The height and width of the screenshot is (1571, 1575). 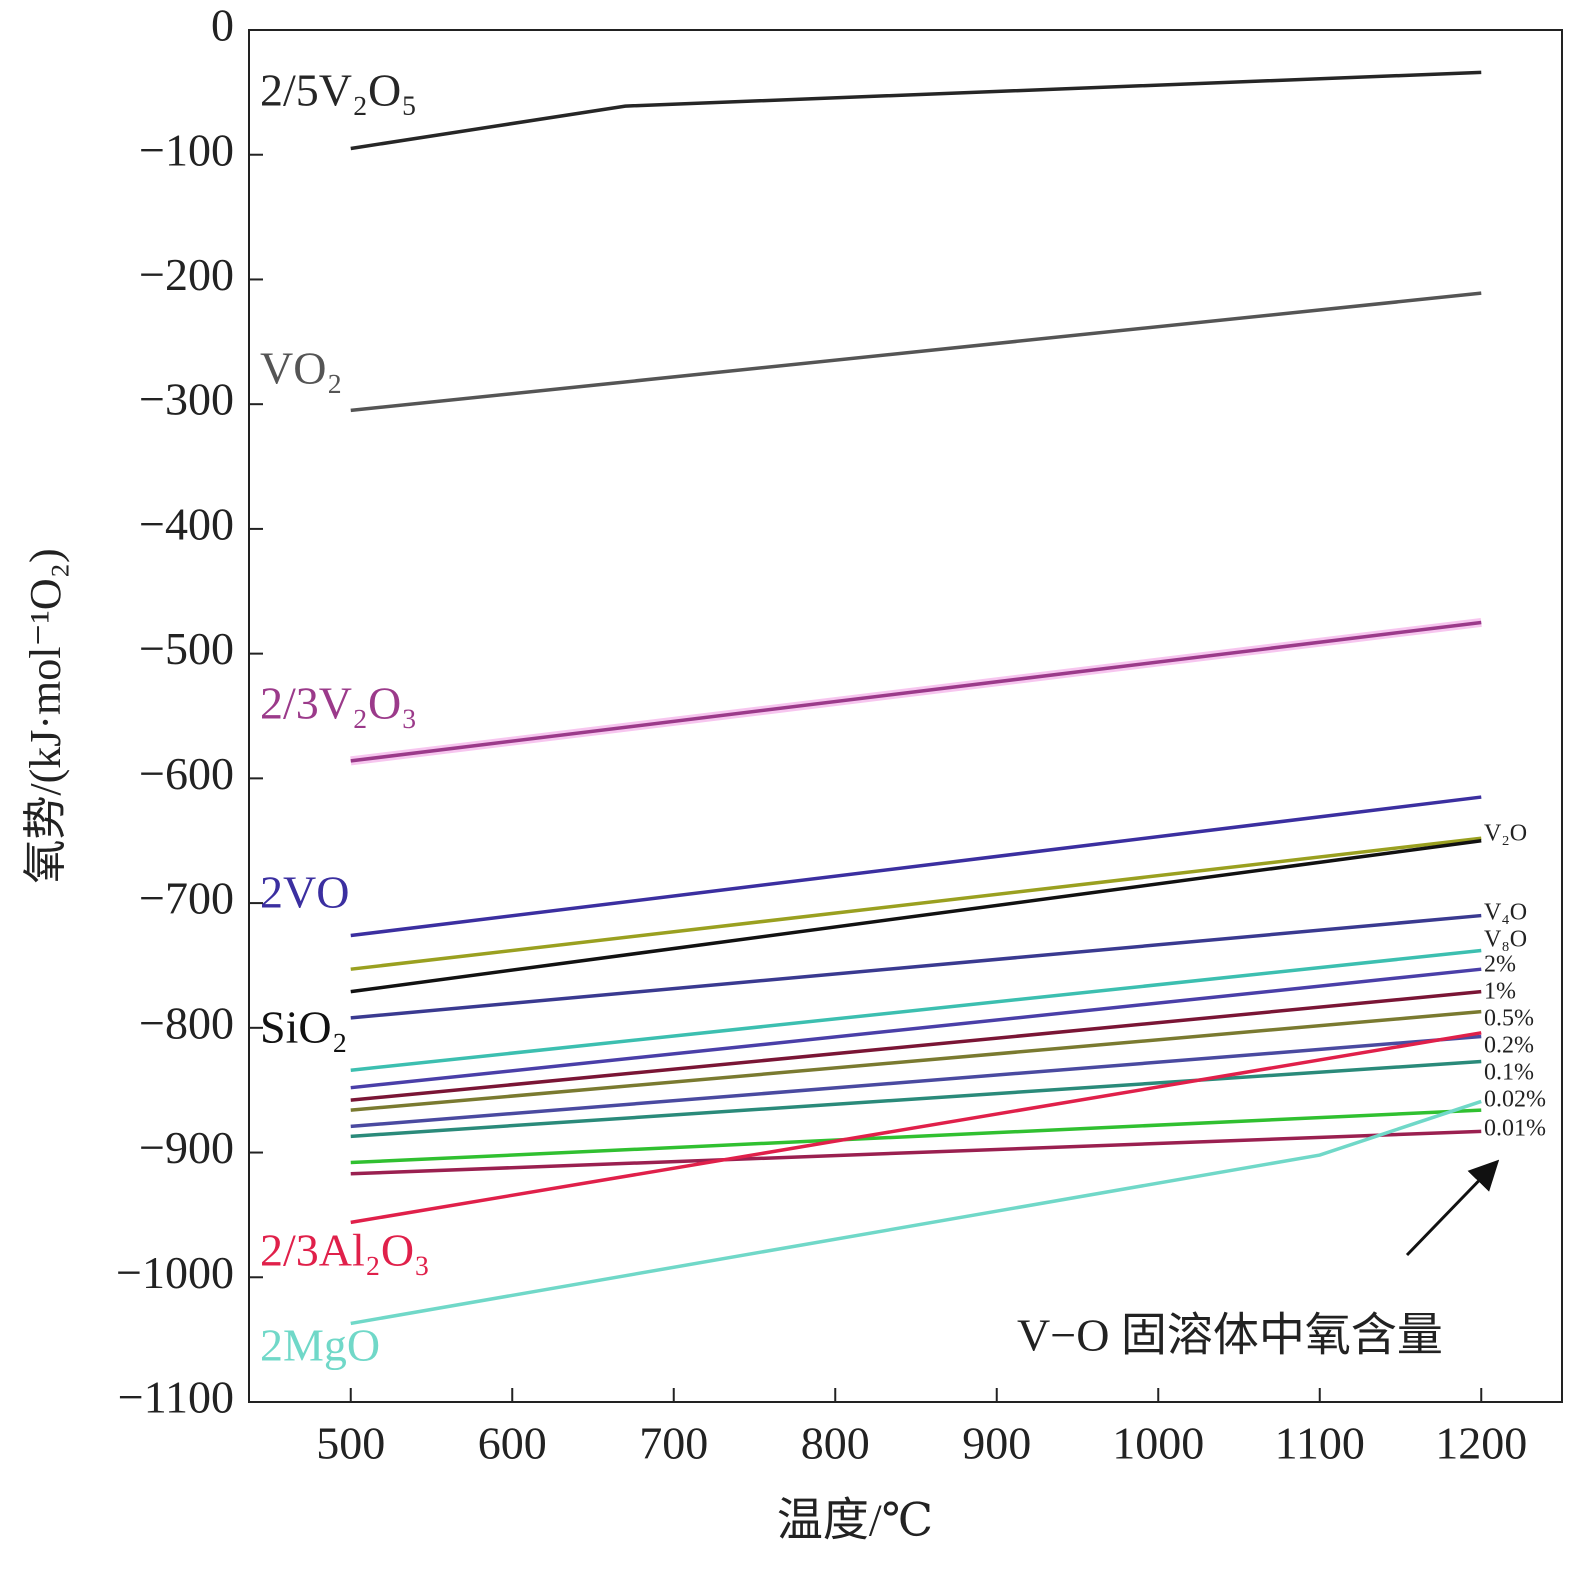 I want to click on series-label: 0.1%, so click(x=1509, y=1073).